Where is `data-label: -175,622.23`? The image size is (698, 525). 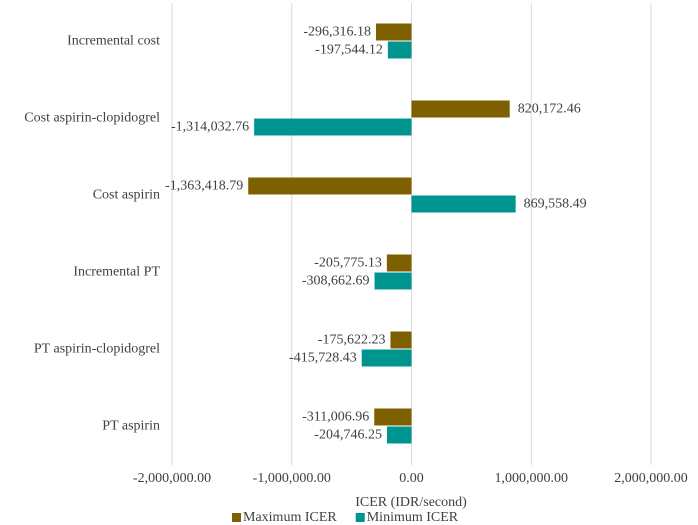
data-label: -175,622.23 is located at coordinates (352, 340).